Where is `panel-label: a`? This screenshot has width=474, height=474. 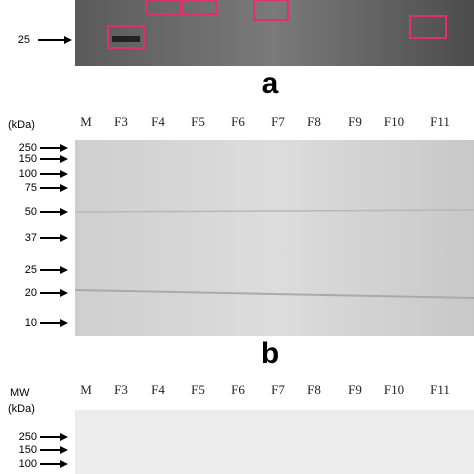 panel-label: a is located at coordinates (270, 83).